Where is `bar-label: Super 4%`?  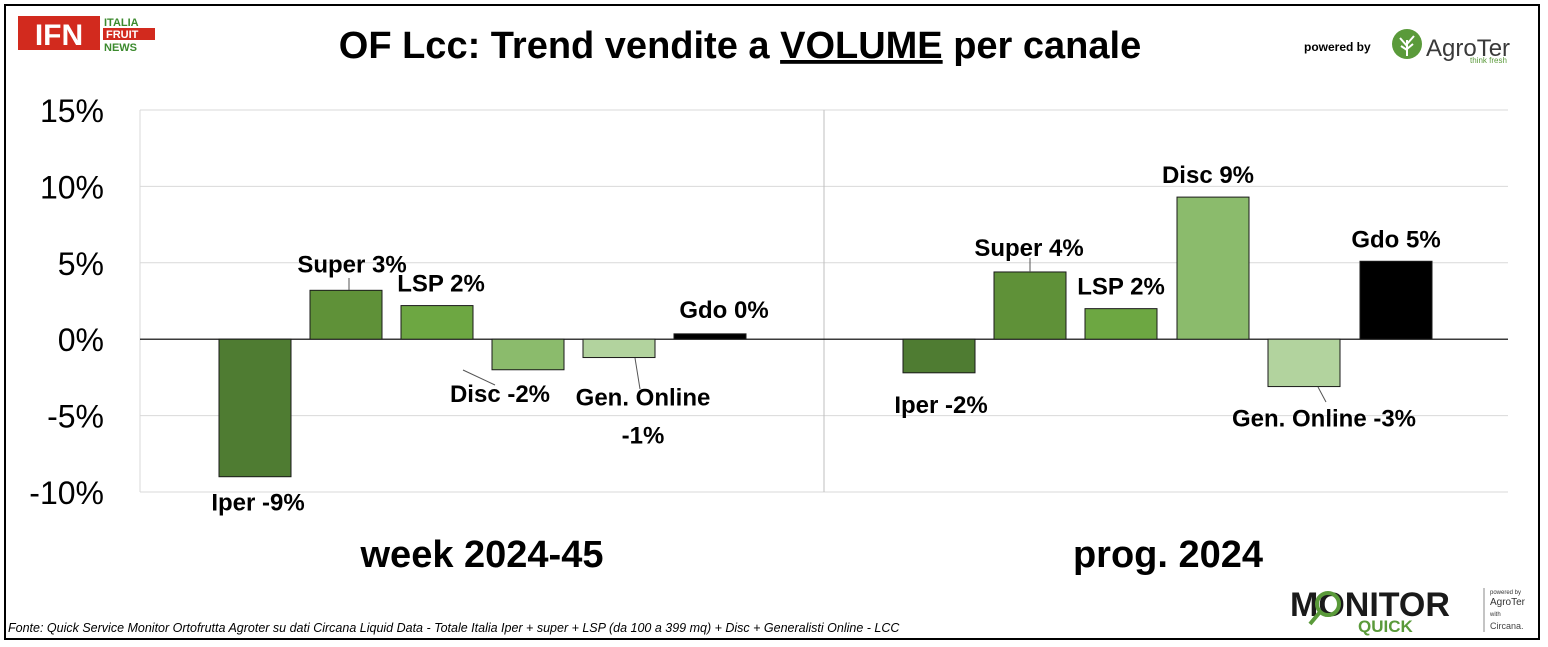
bar-label: Super 4% is located at coordinates (1028, 248).